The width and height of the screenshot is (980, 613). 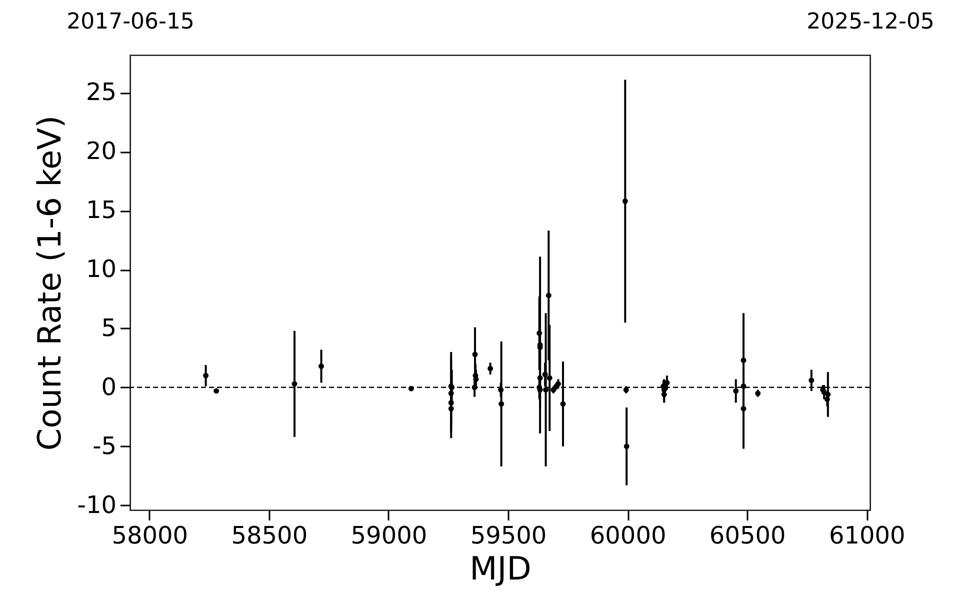 I want to click on x-tick-label: 61000, so click(x=867, y=536).